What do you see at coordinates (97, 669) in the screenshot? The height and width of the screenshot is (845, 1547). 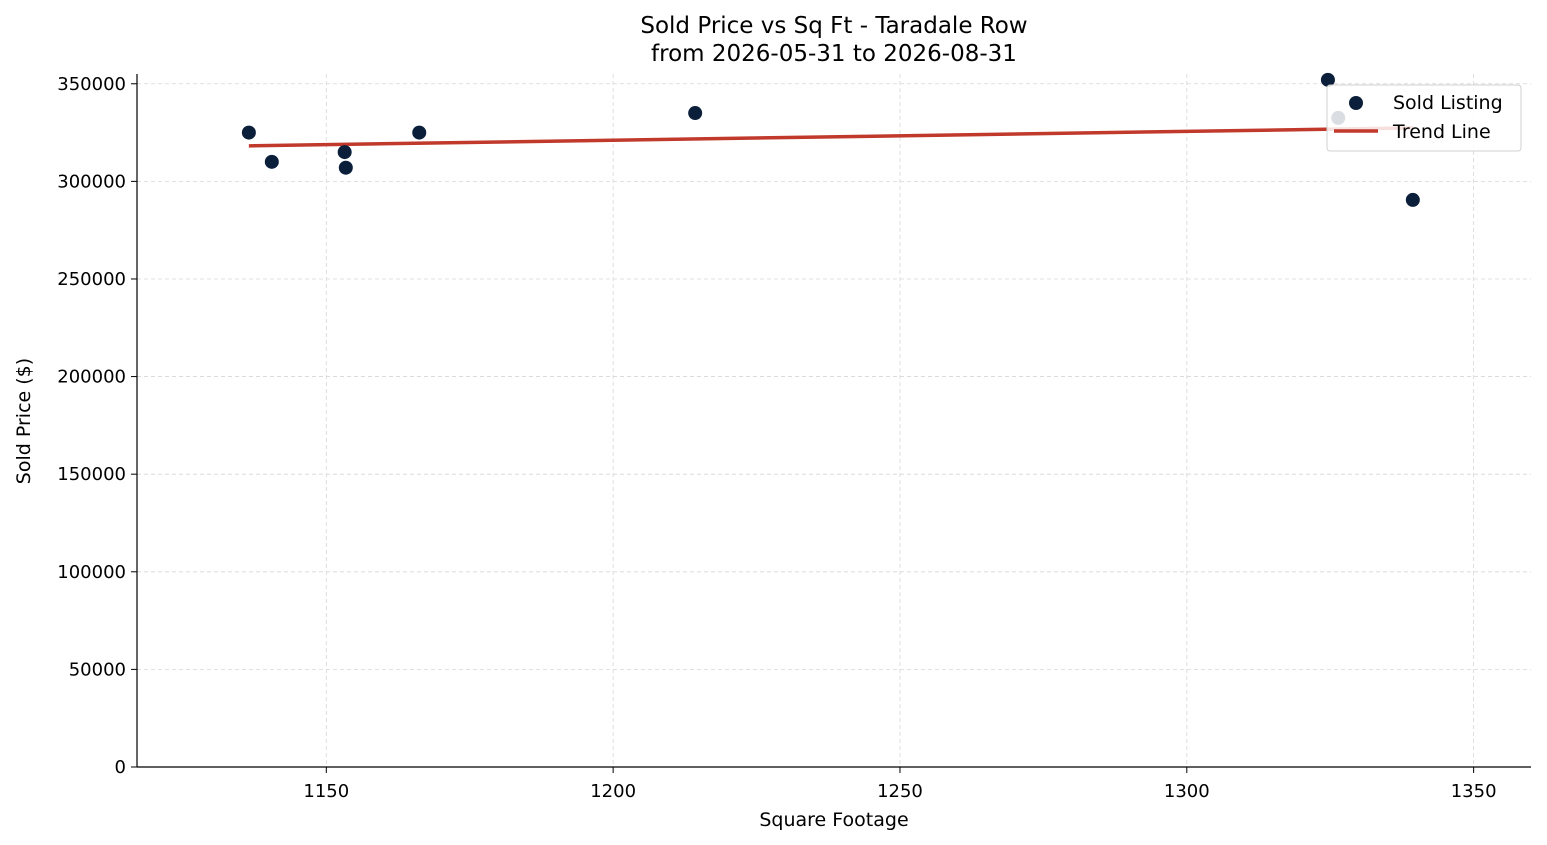 I see `y-tick-label: 50000` at bounding box center [97, 669].